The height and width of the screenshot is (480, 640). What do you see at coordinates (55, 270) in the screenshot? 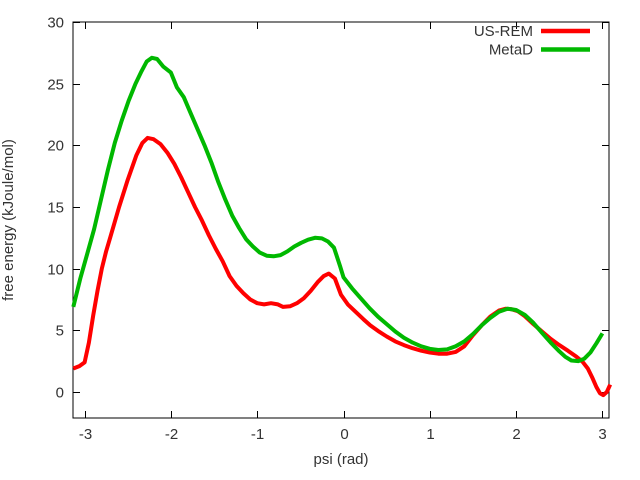
I see `y-tick-label: 10` at bounding box center [55, 270].